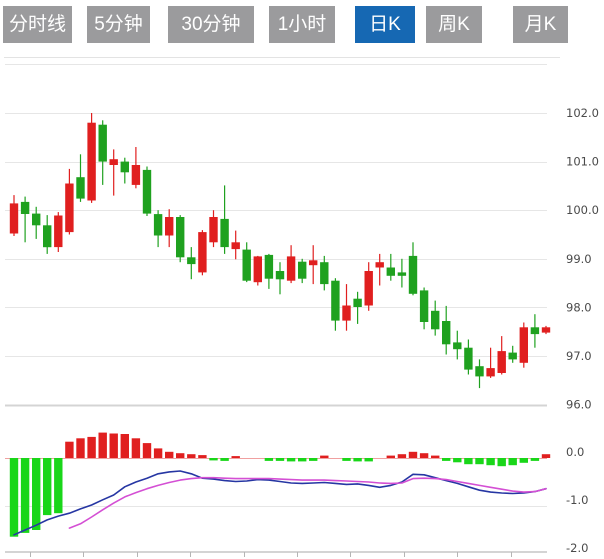 This screenshot has height=559, width=604. I want to click on dea-polyline, so click(307, 502).